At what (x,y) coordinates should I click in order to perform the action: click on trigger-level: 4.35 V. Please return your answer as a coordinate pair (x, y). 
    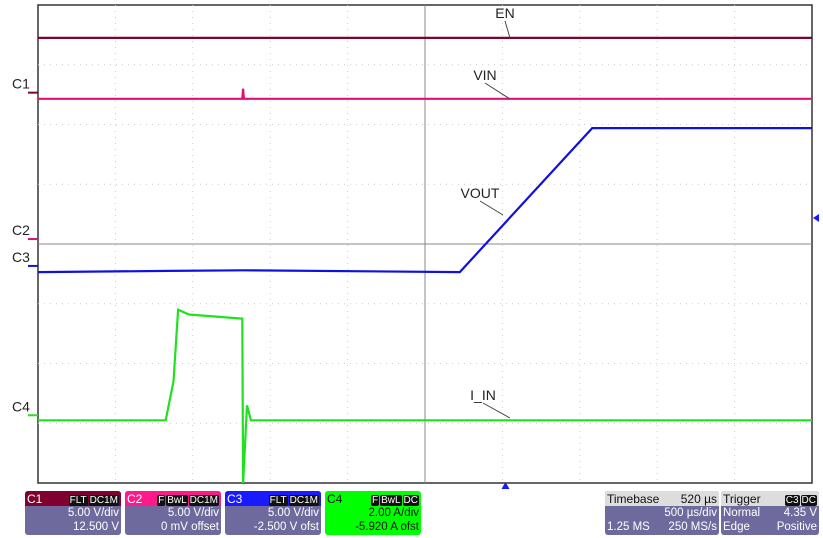
    Looking at the image, I should click on (800, 513).